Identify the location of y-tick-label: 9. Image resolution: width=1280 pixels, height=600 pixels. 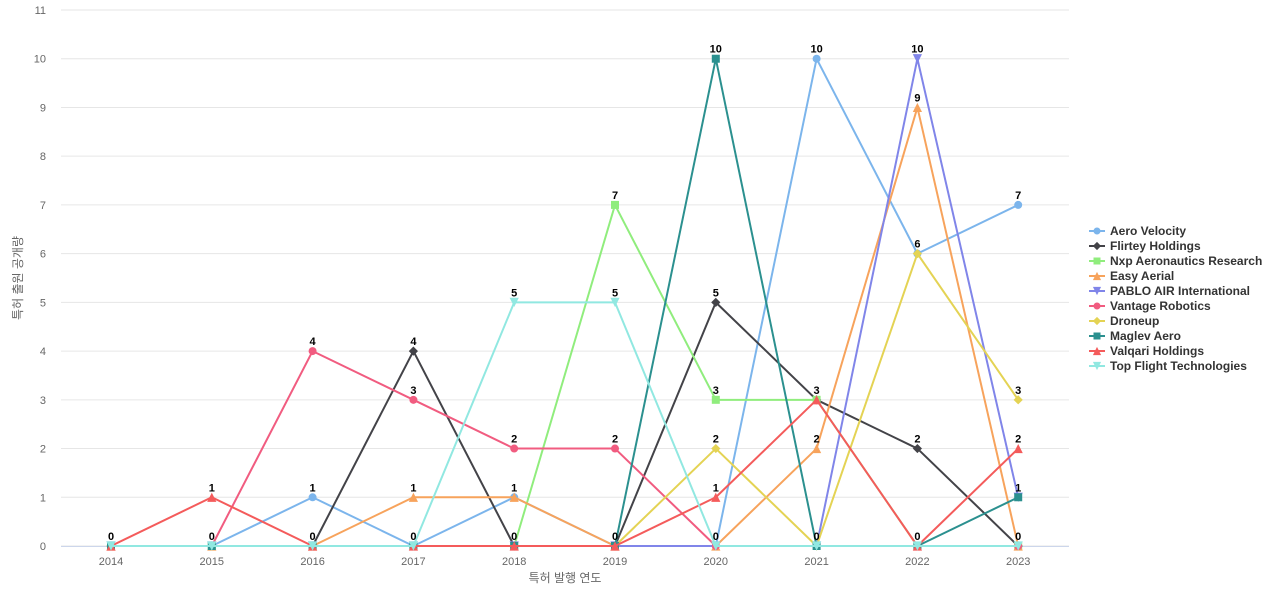
(43, 108).